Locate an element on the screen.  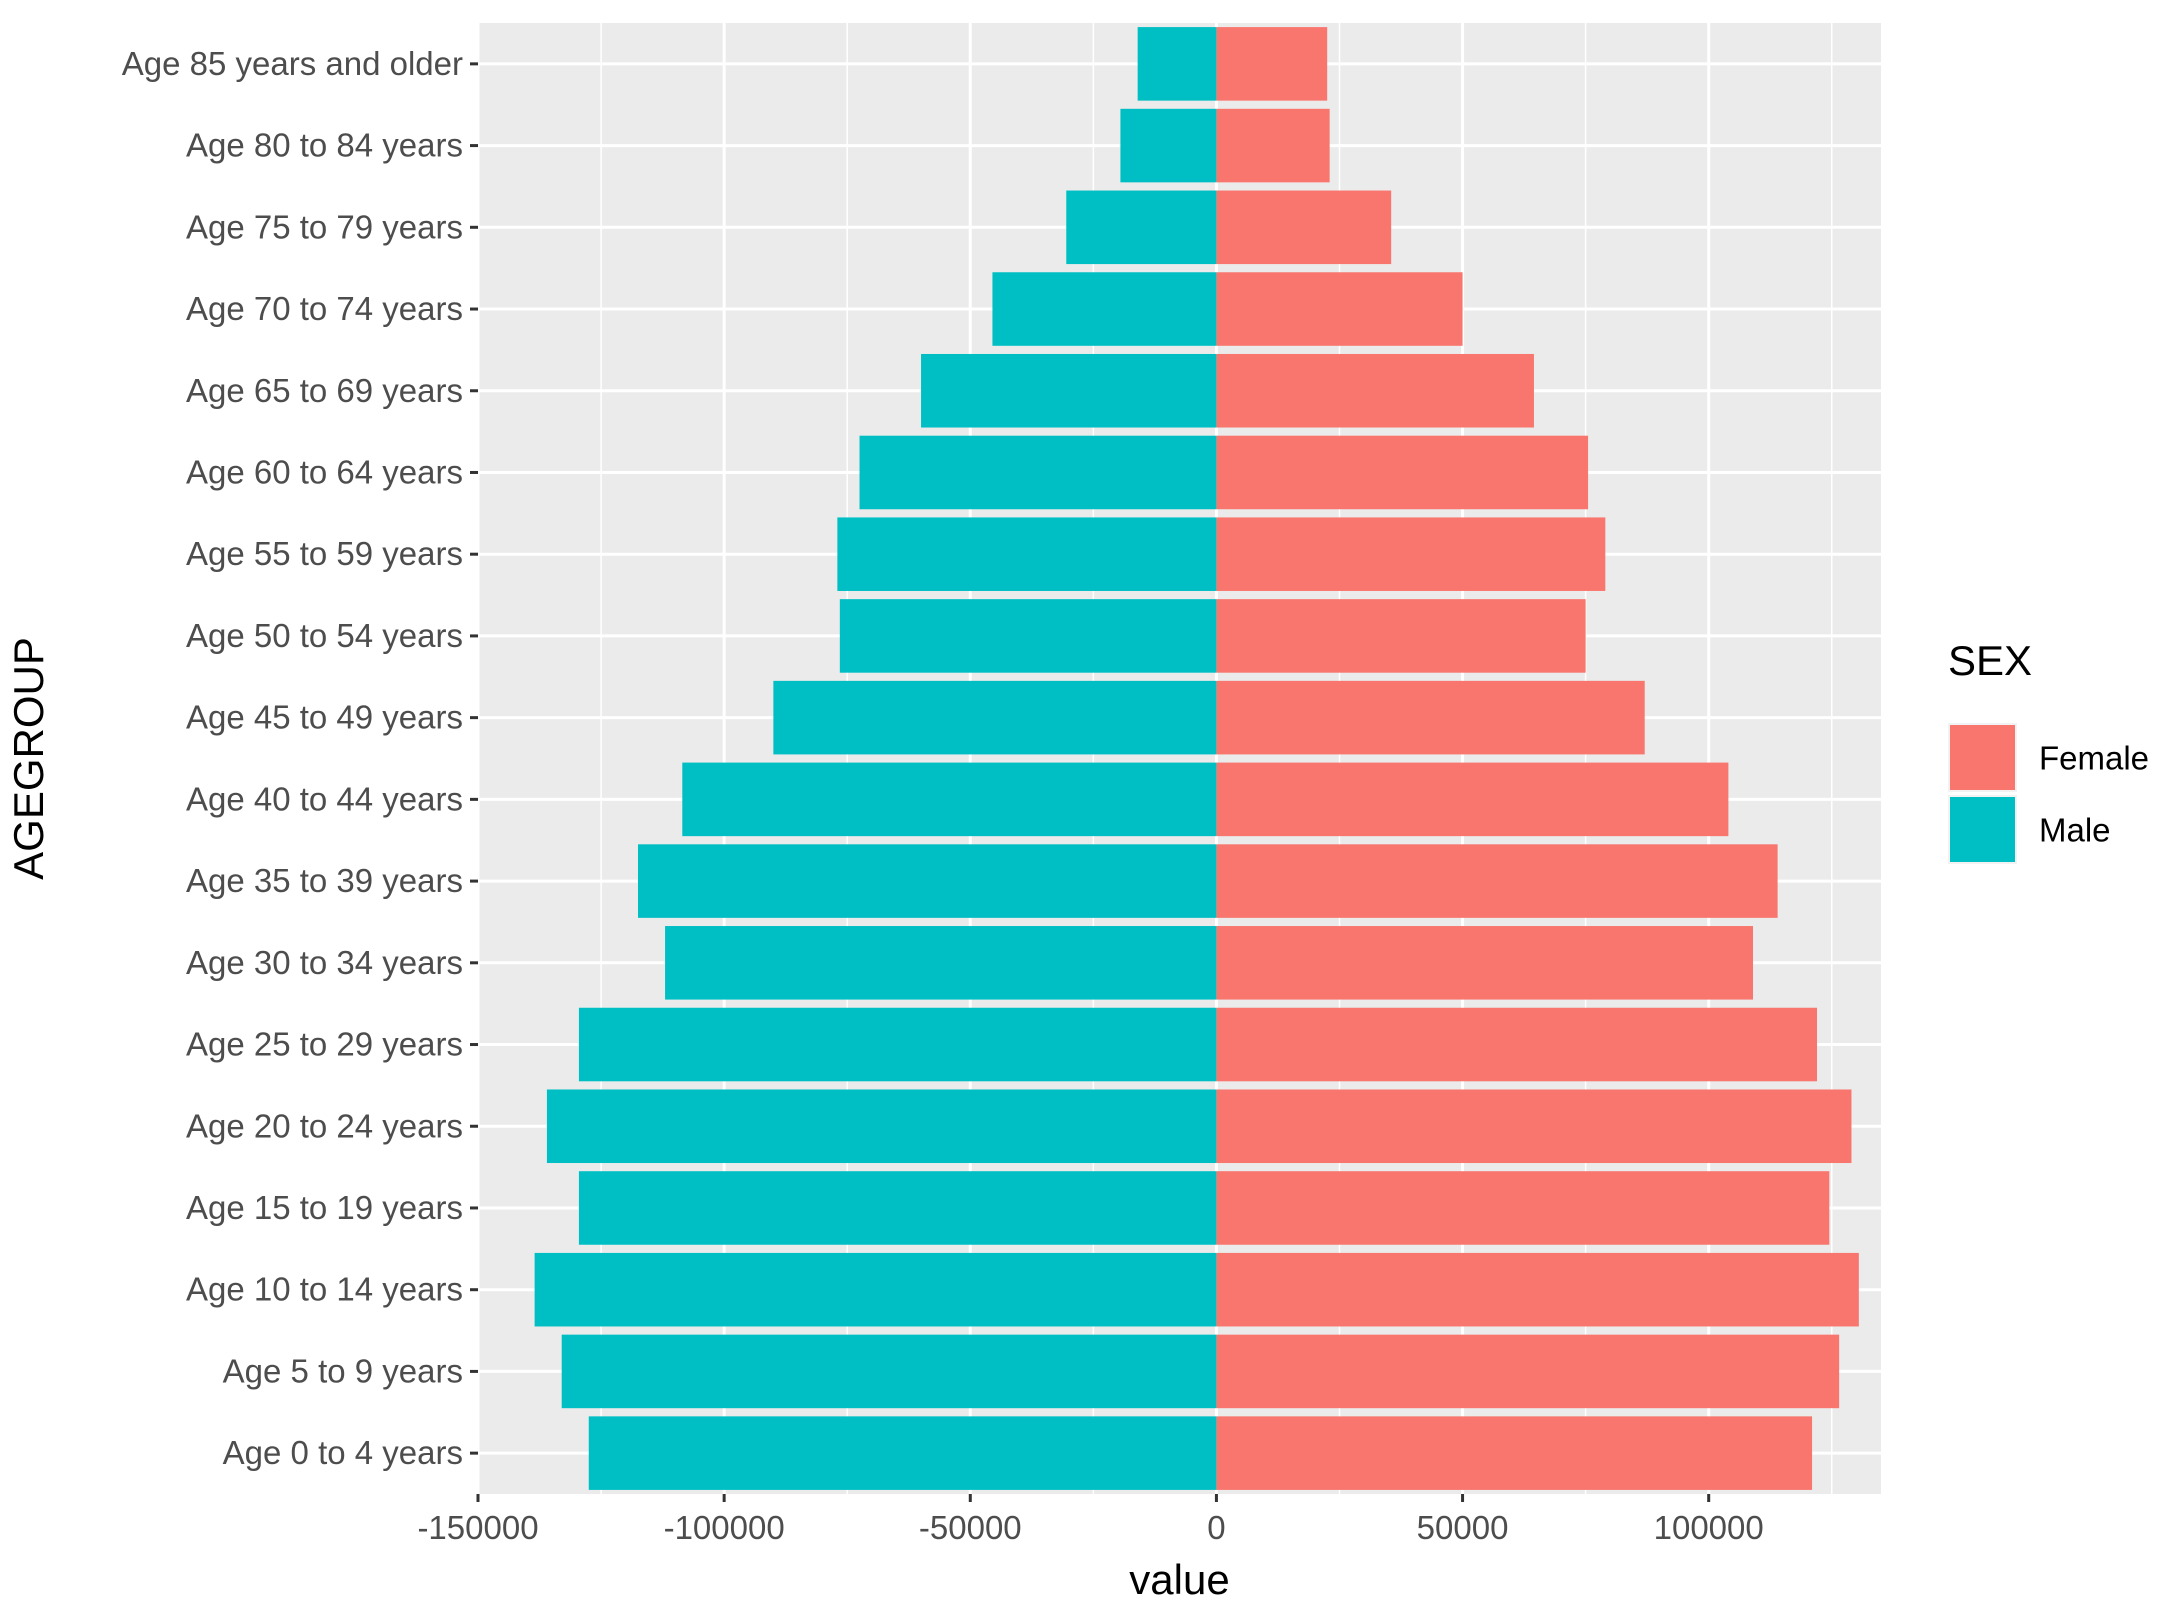
y-tick-label: Age 40 to 44 years is located at coordinates (324, 798).